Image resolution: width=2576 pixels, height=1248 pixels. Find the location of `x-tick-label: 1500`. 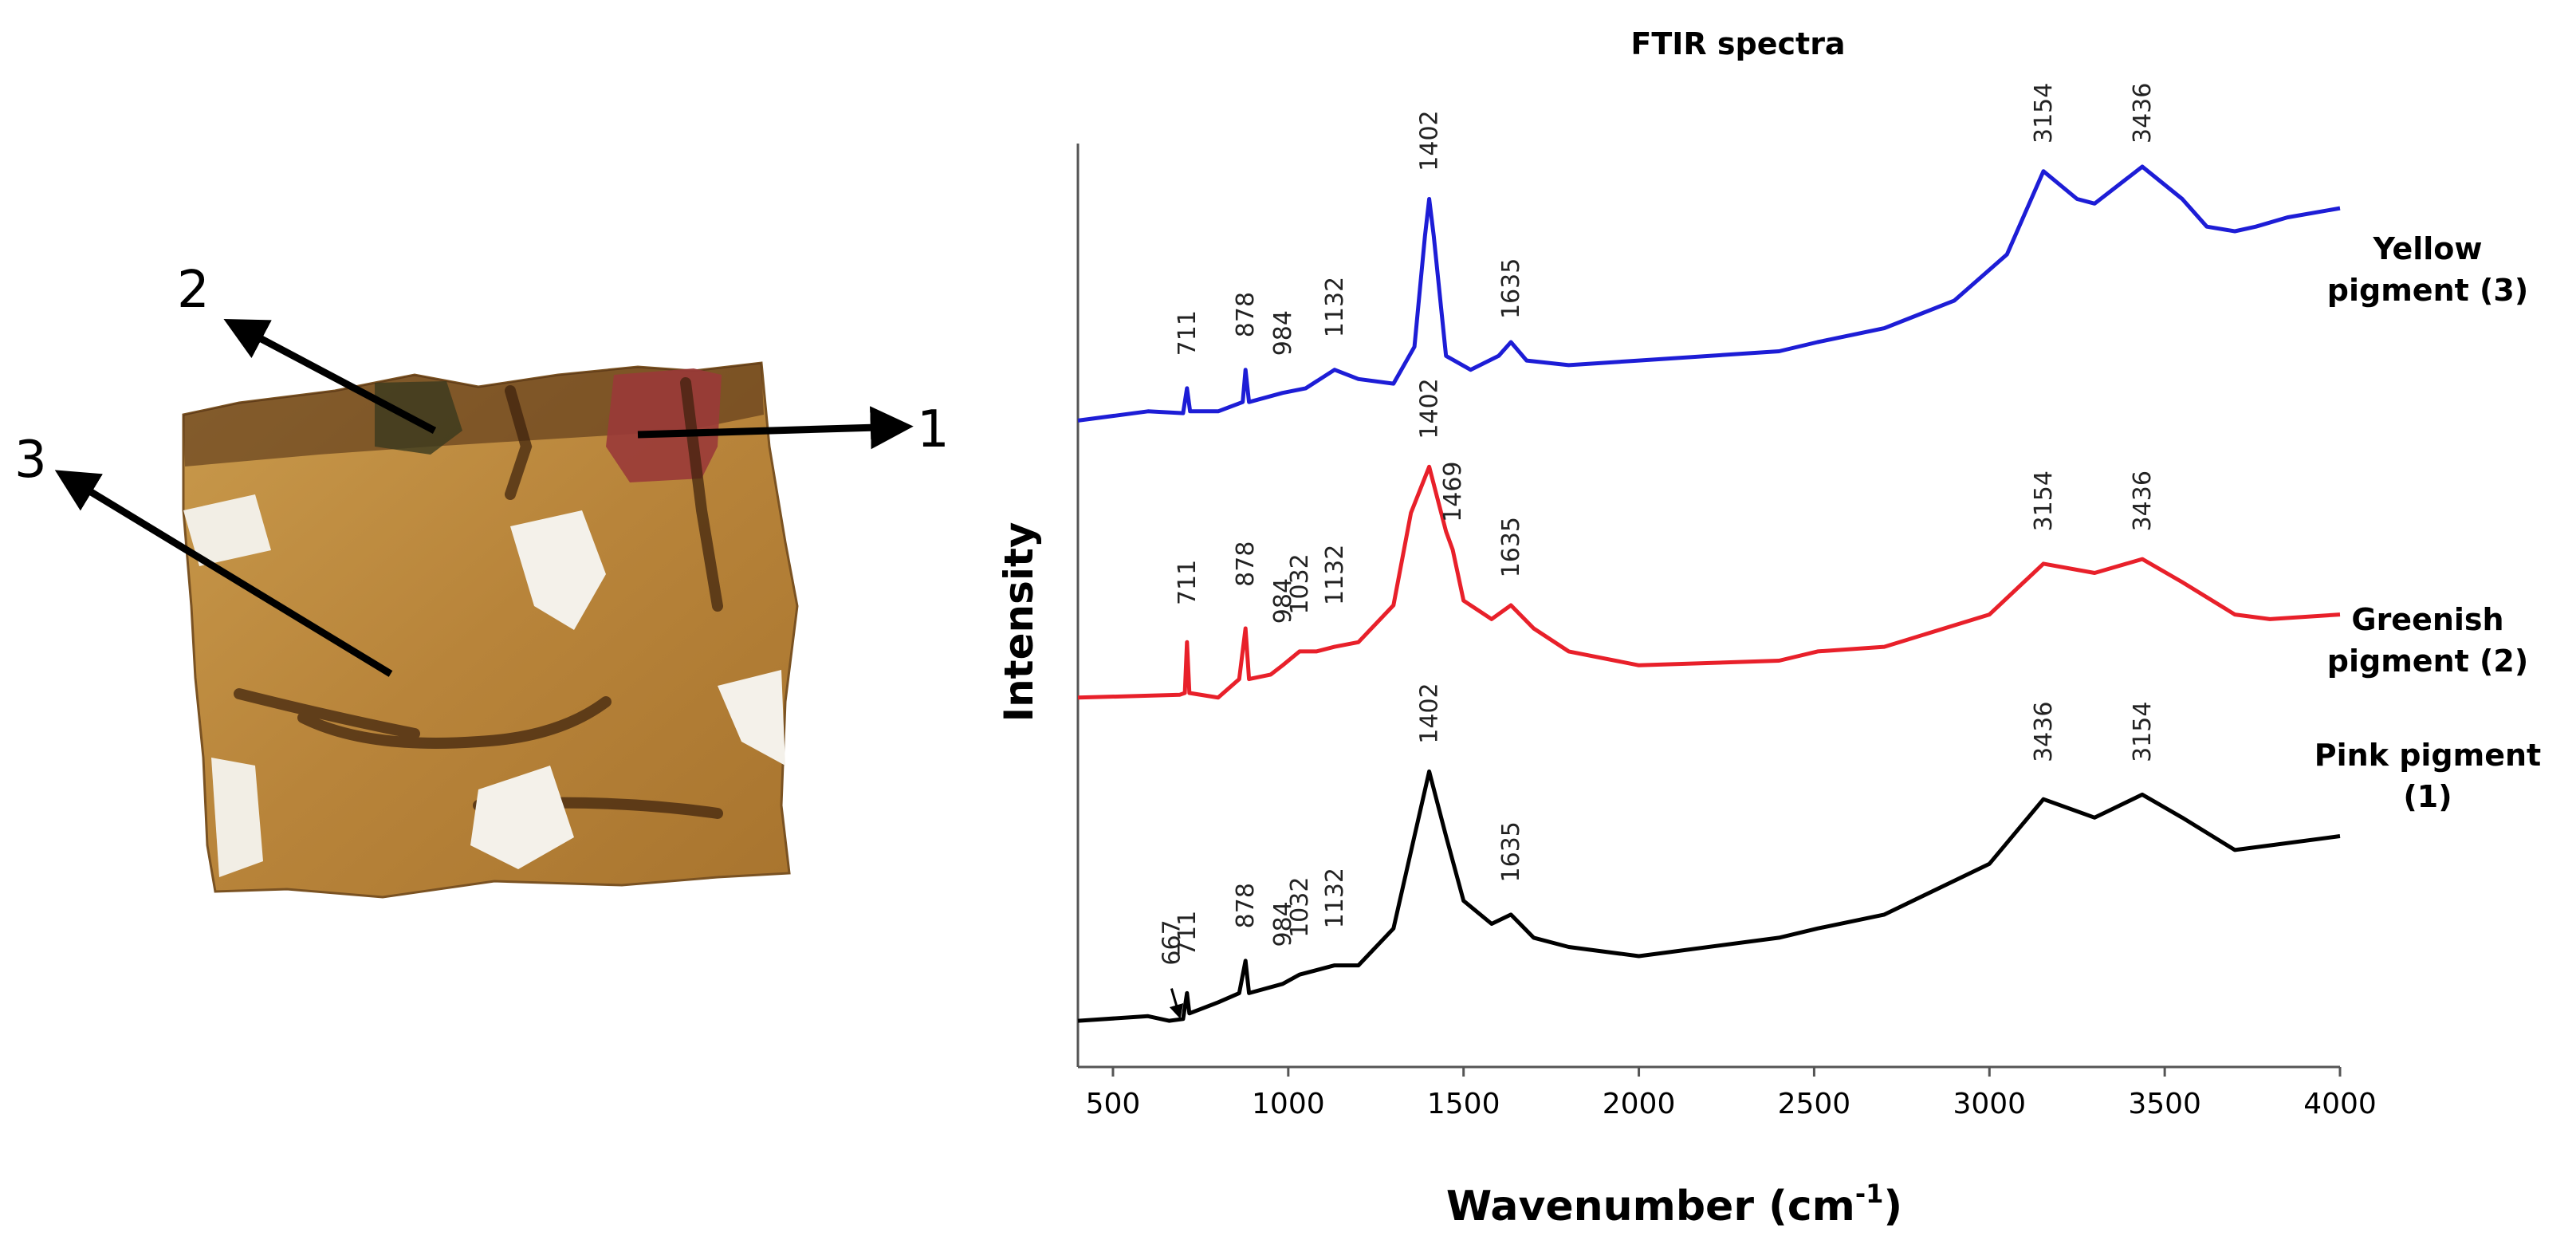

x-tick-label: 1500 is located at coordinates (1464, 1104).